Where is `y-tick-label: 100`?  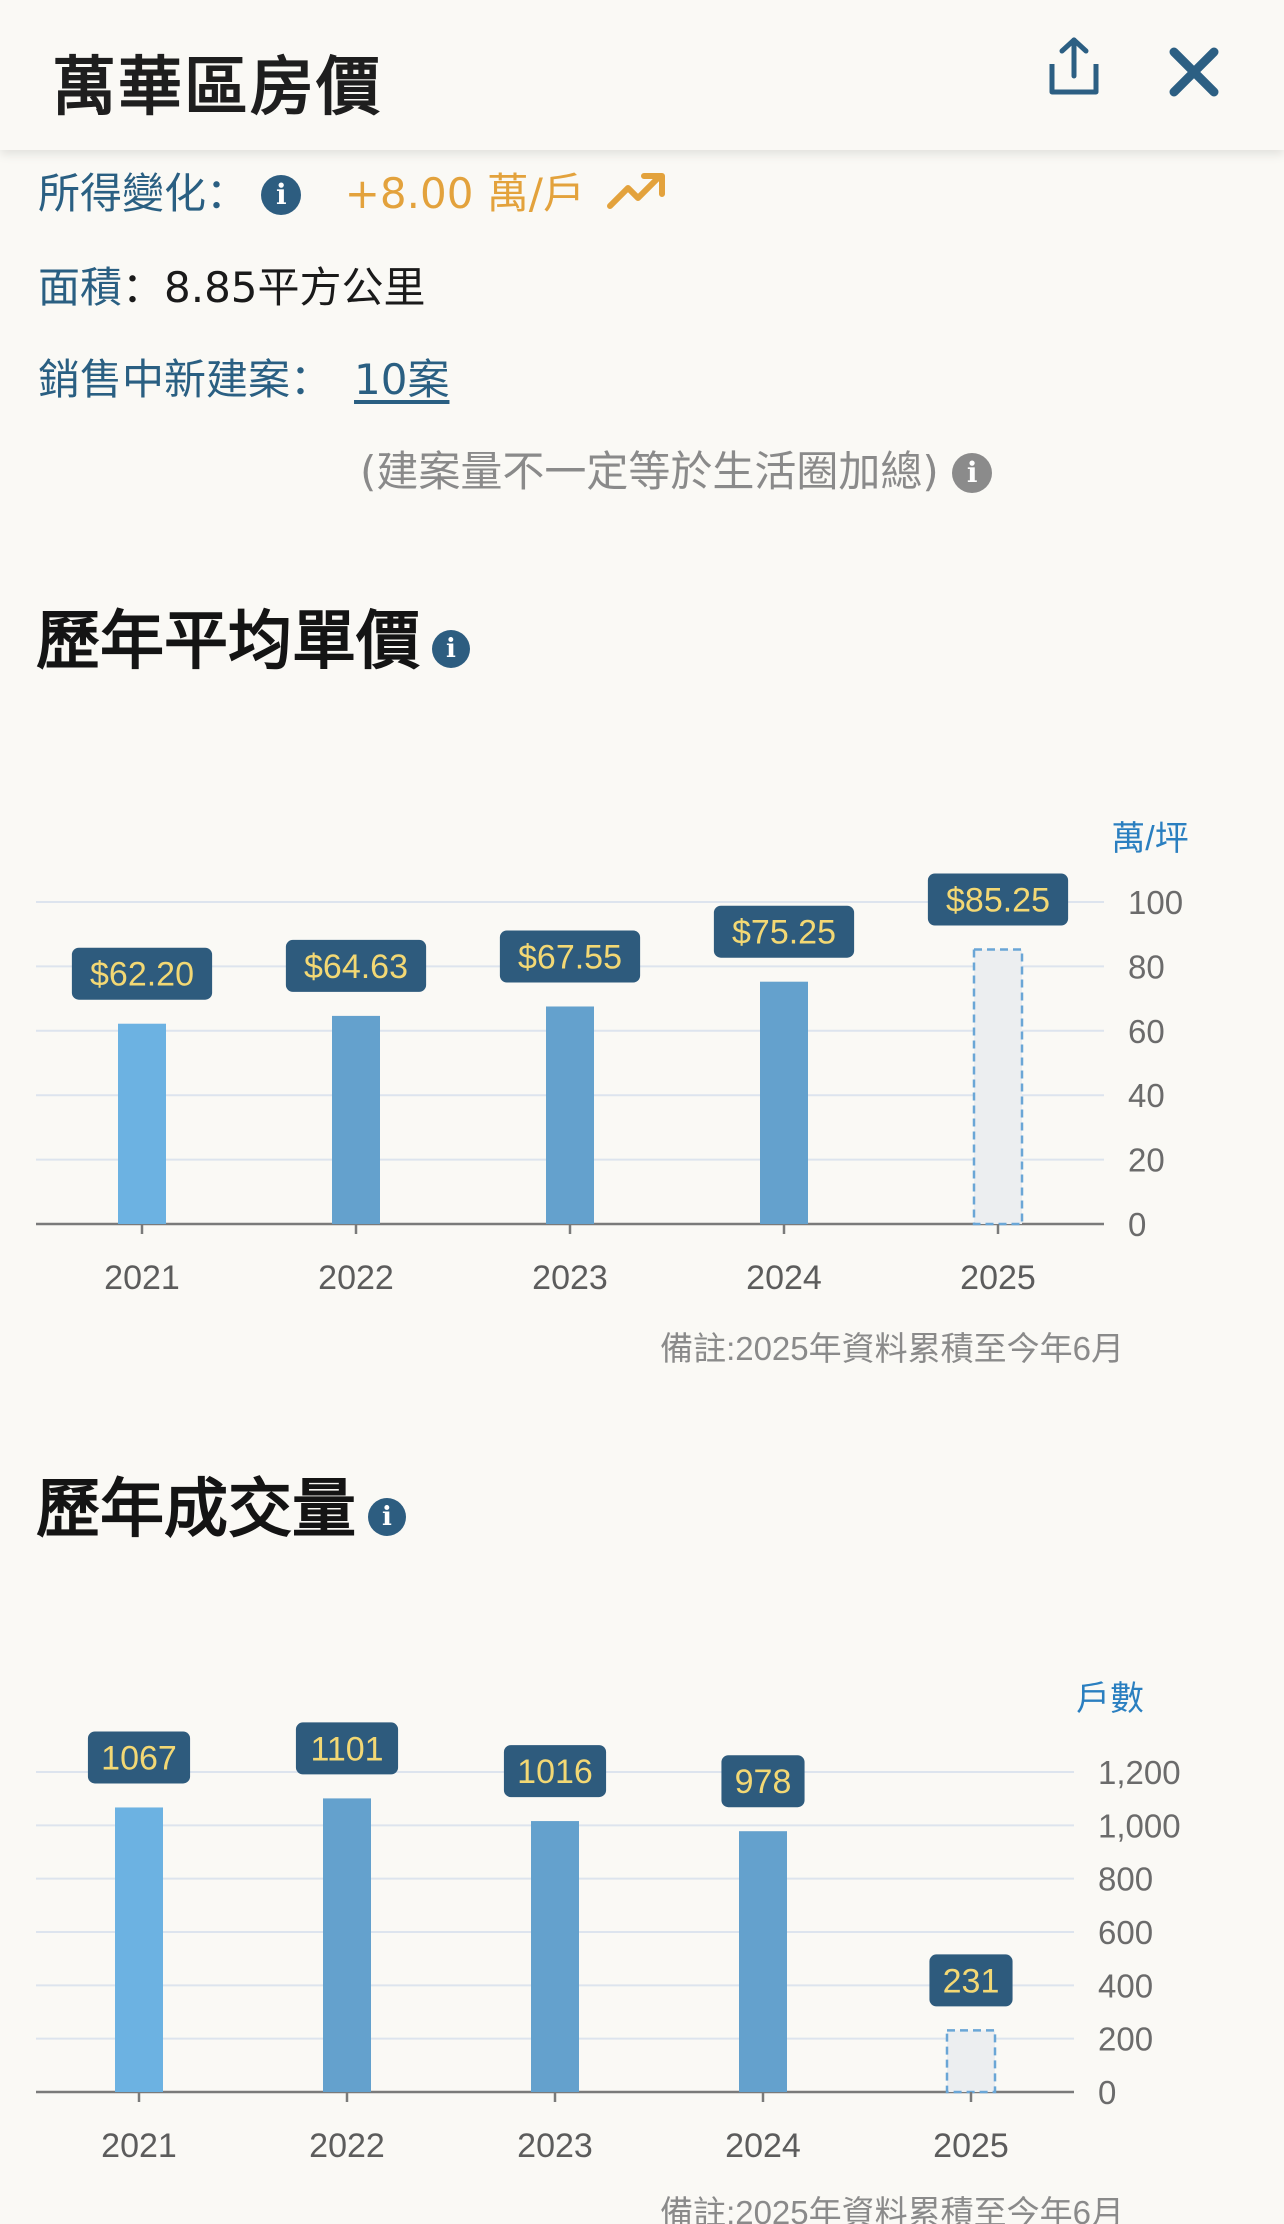
y-tick-label: 100 is located at coordinates (1155, 902).